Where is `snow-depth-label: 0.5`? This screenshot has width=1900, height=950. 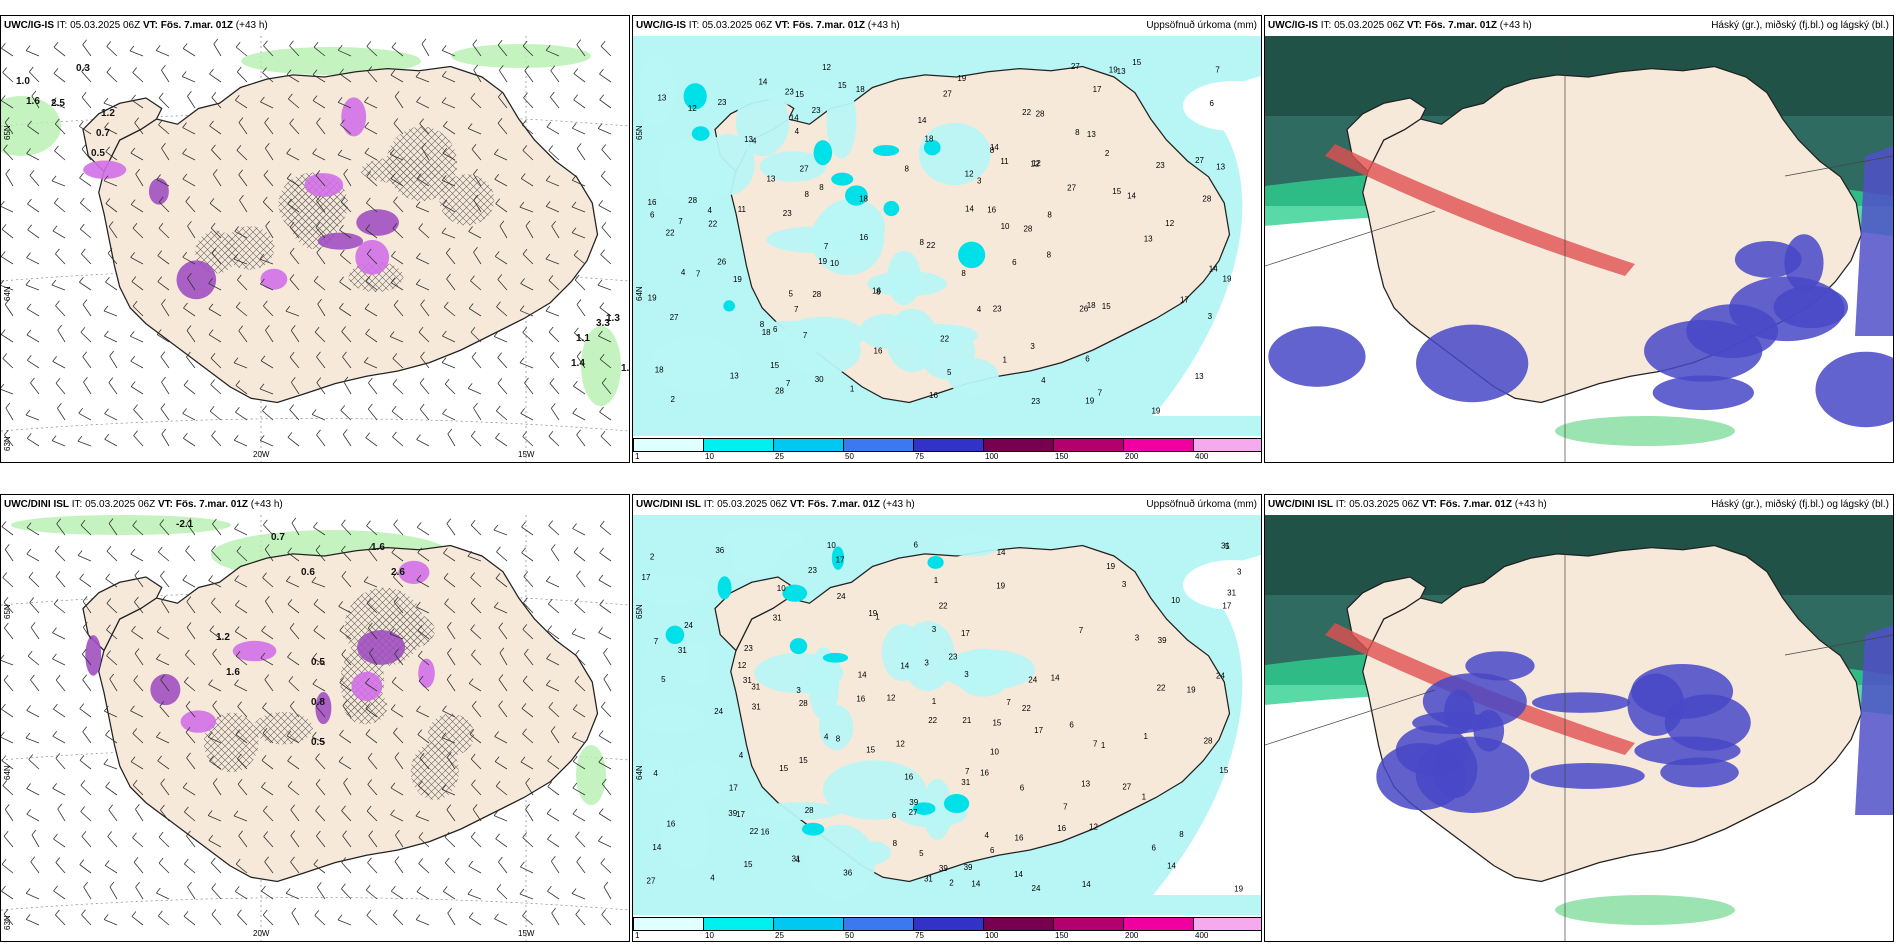
snow-depth-label: 0.5 is located at coordinates (318, 662).